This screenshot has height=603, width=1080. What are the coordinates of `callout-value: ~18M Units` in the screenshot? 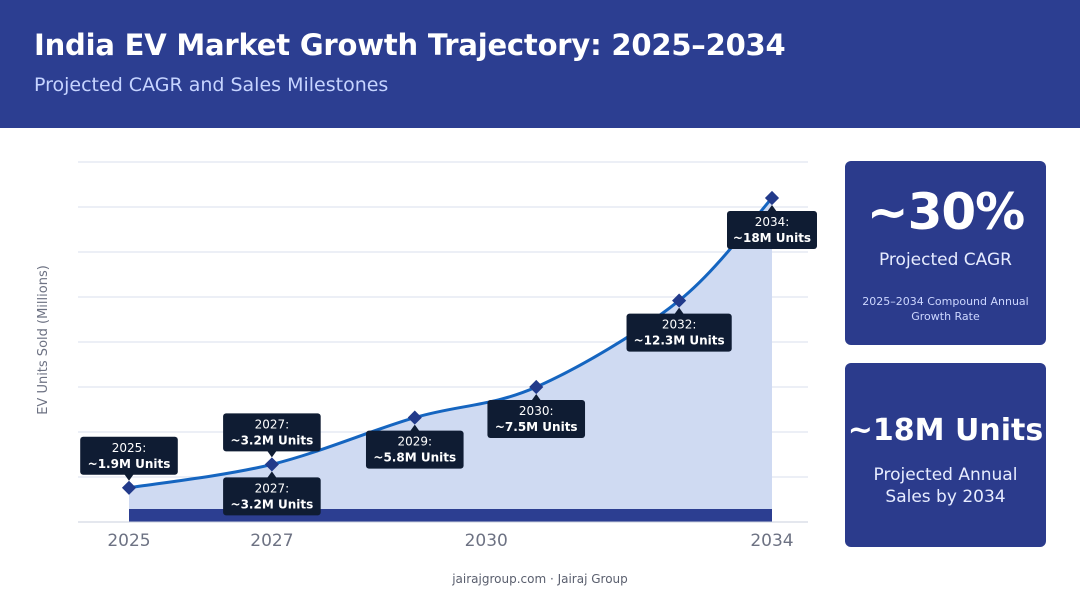 It's located at (772, 238).